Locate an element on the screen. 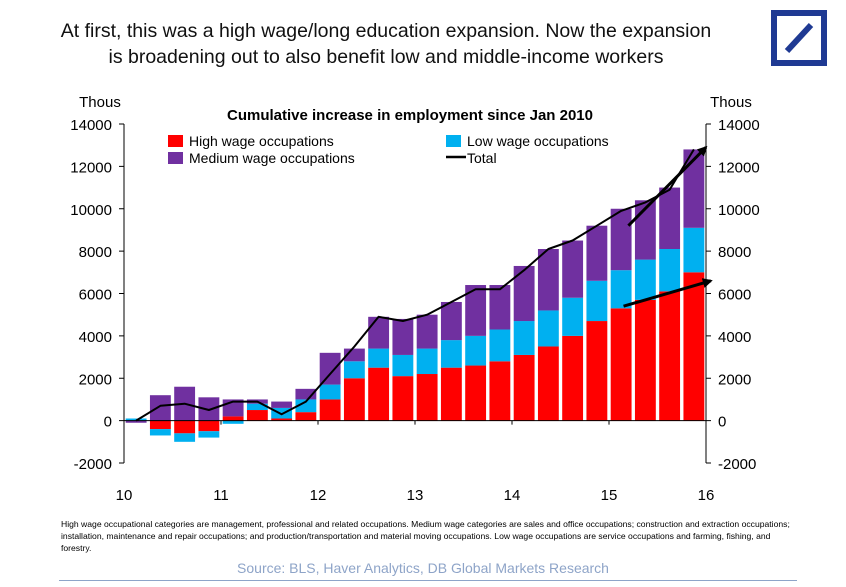 The height and width of the screenshot is (587, 846). bar-medium-2012-Q3 is located at coordinates (379, 332).